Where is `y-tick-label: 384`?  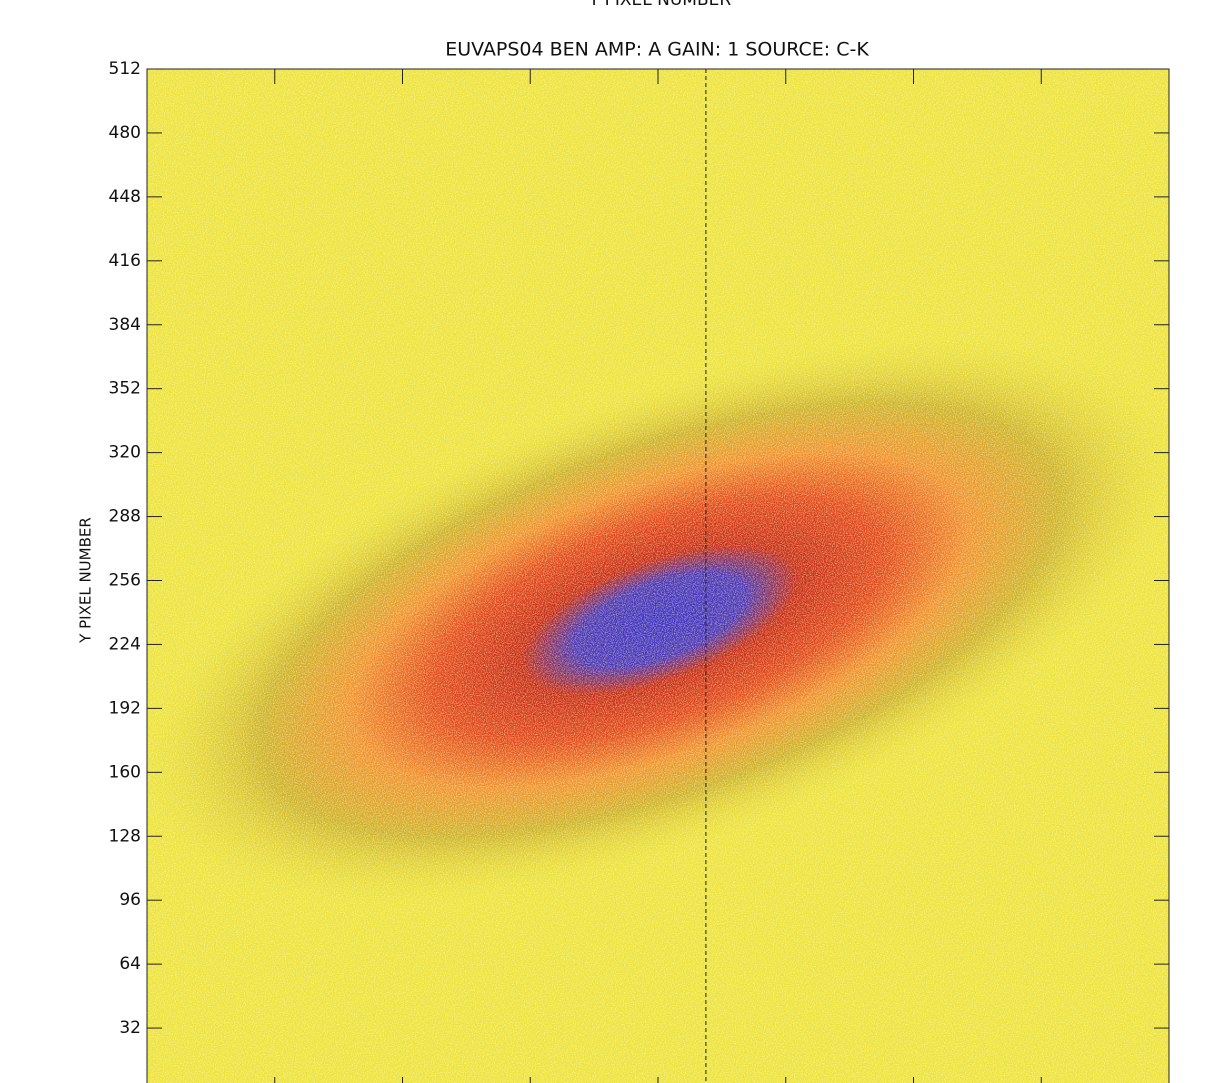 y-tick-label: 384 is located at coordinates (125, 325).